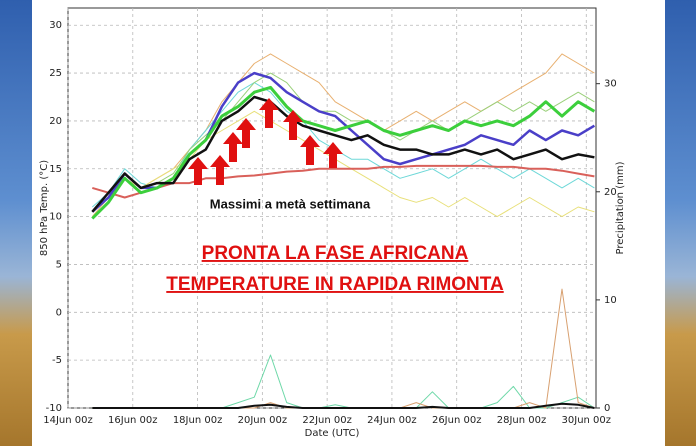 The image size is (696, 446). What do you see at coordinates (610, 192) in the screenshot?
I see `y2-tick-label: 20` at bounding box center [610, 192].